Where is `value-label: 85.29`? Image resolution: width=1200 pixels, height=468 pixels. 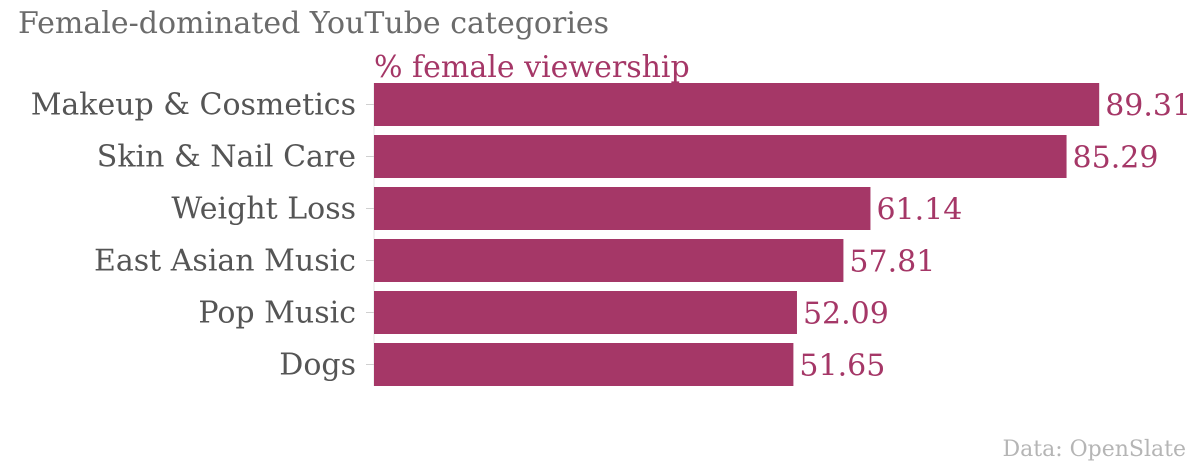
value-label: 85.29 is located at coordinates (1116, 158).